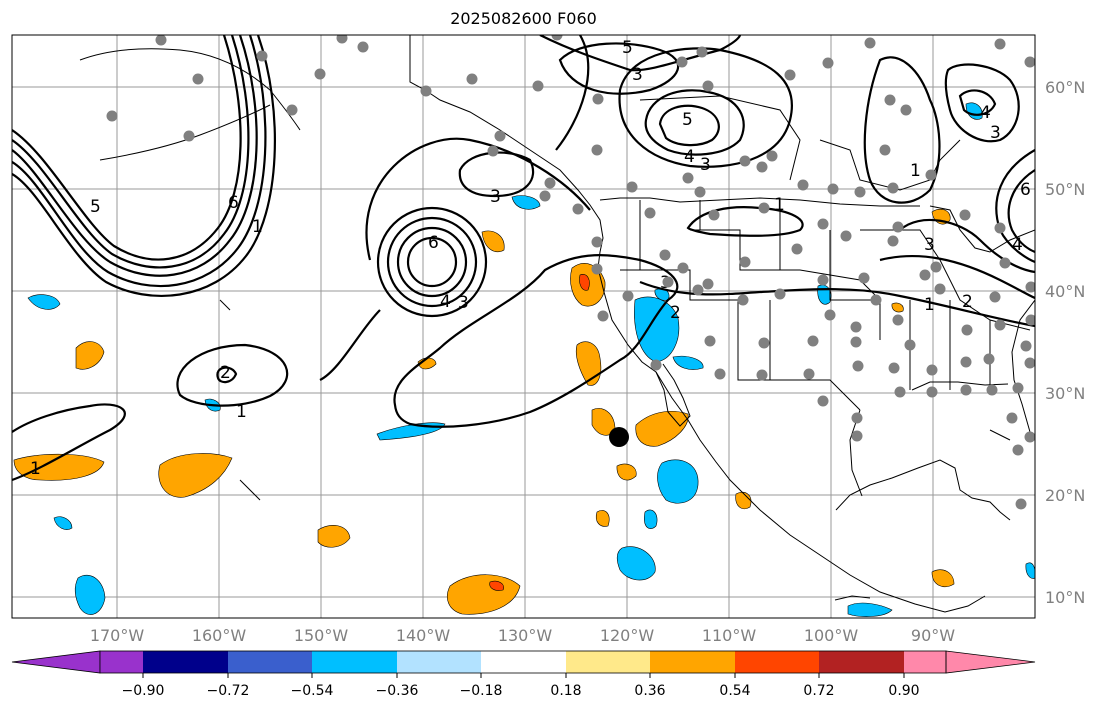 Image resolution: width=1105 pixels, height=712 pixels. What do you see at coordinates (819, 691) in the screenshot?
I see `colorbar-tick-label: 0.72` at bounding box center [819, 691].